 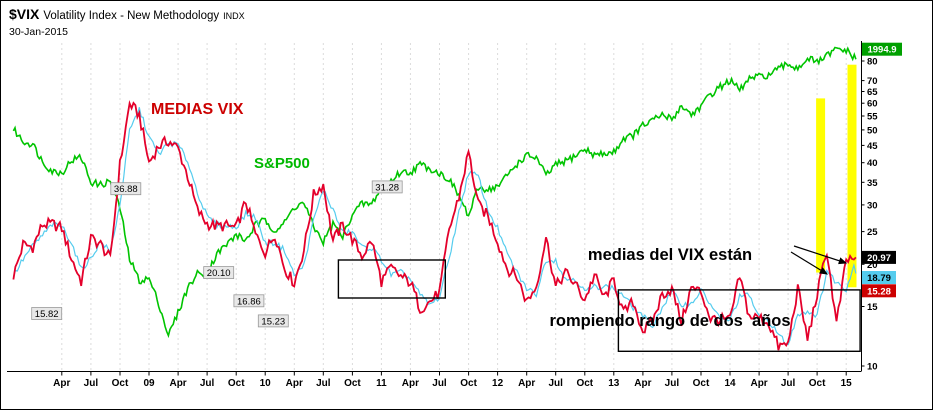 I want to click on price-callout-label: 20.10, so click(x=219, y=273).